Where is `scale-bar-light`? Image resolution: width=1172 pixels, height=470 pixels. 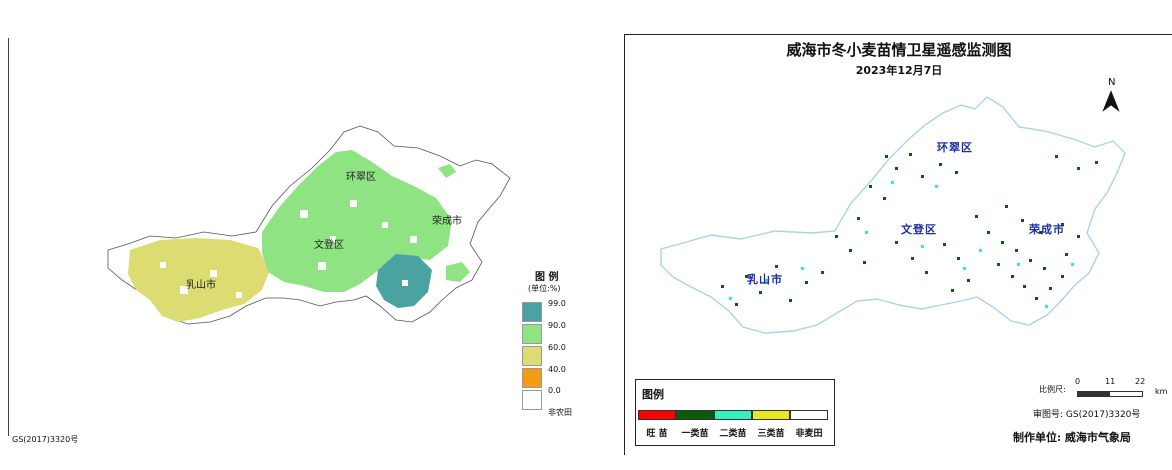
scale-bar-light is located at coordinates (1126, 394).